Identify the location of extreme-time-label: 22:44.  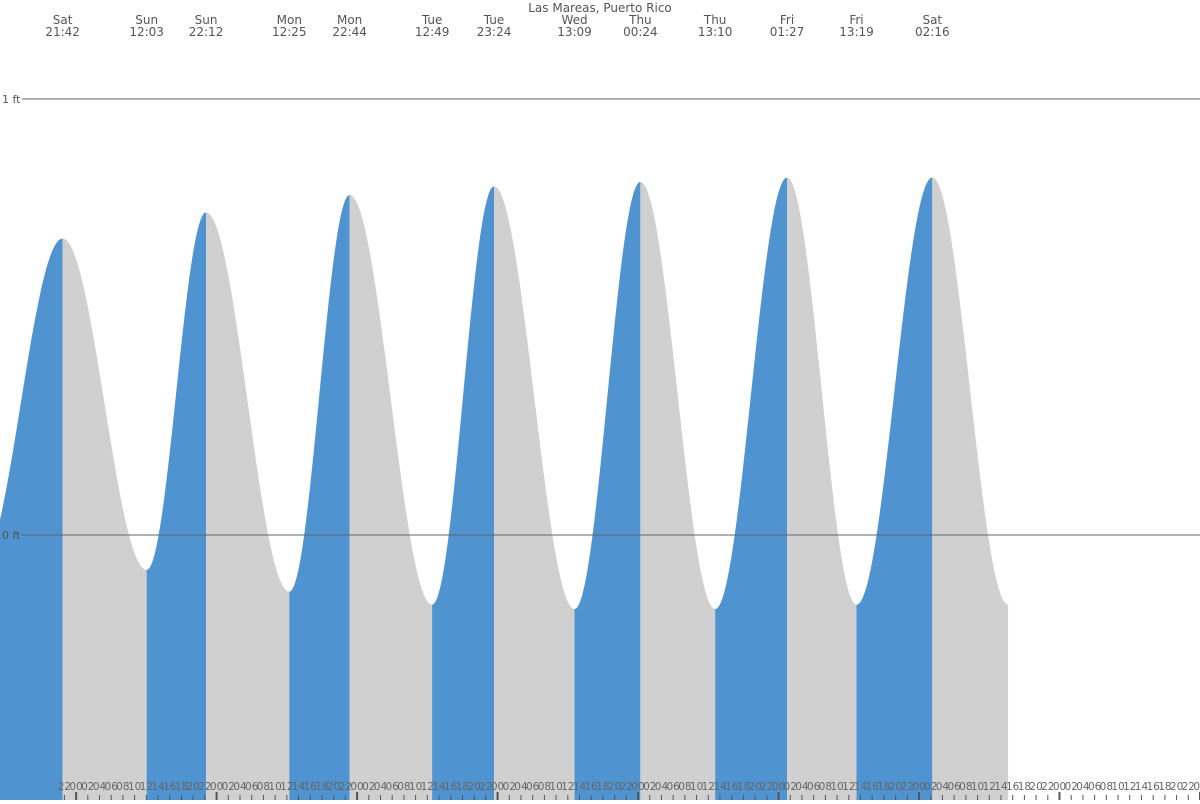
(349, 32).